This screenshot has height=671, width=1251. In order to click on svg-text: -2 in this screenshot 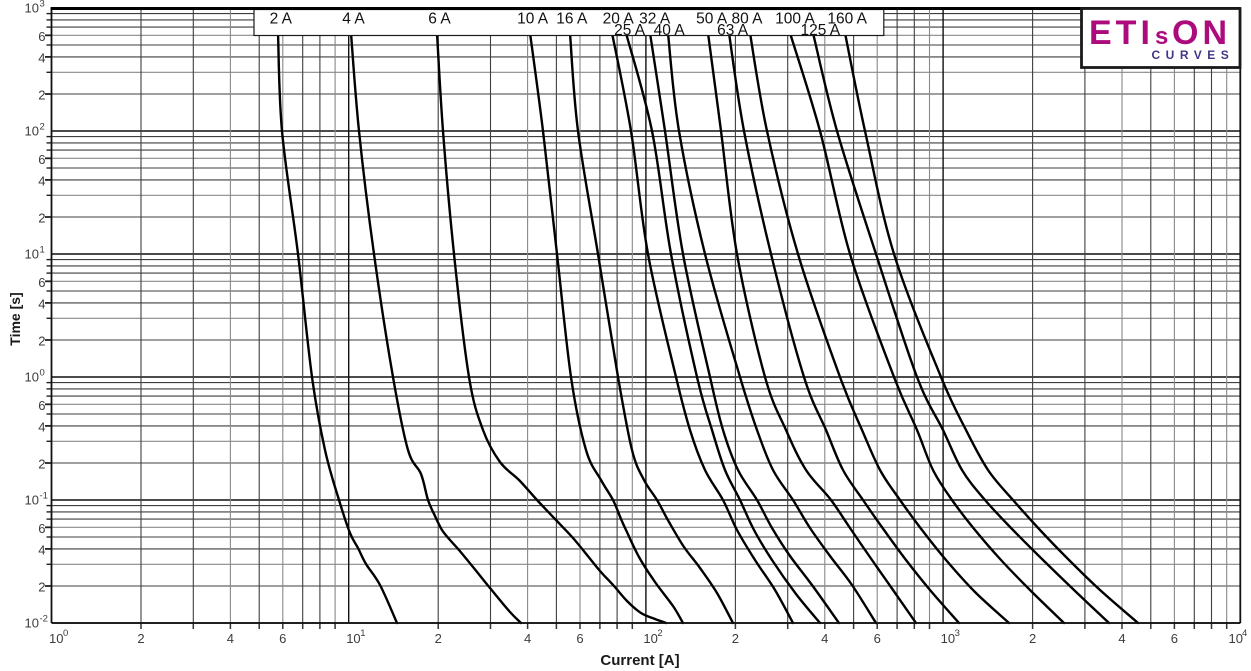, I will do `click(44, 619)`.